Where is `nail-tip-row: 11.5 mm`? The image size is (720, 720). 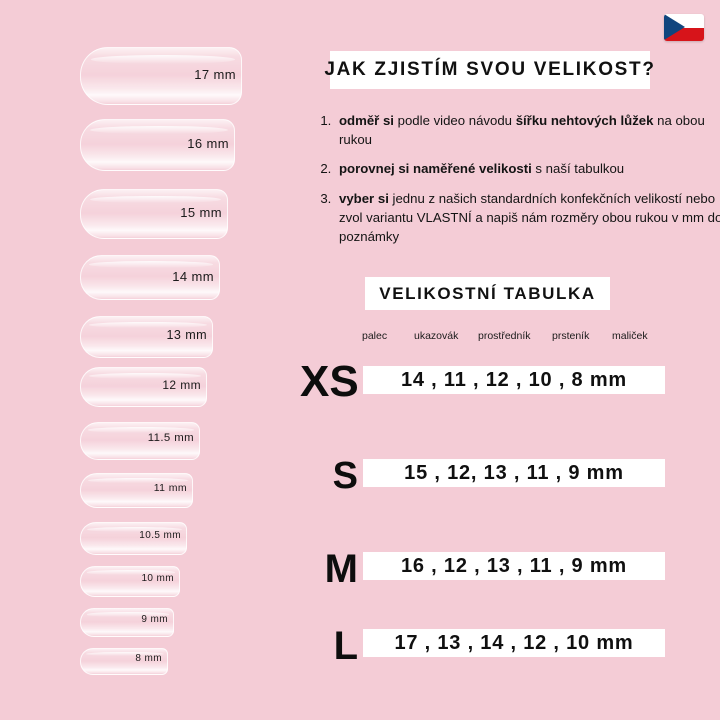
nail-tip-row: 11.5 mm is located at coordinates (140, 441).